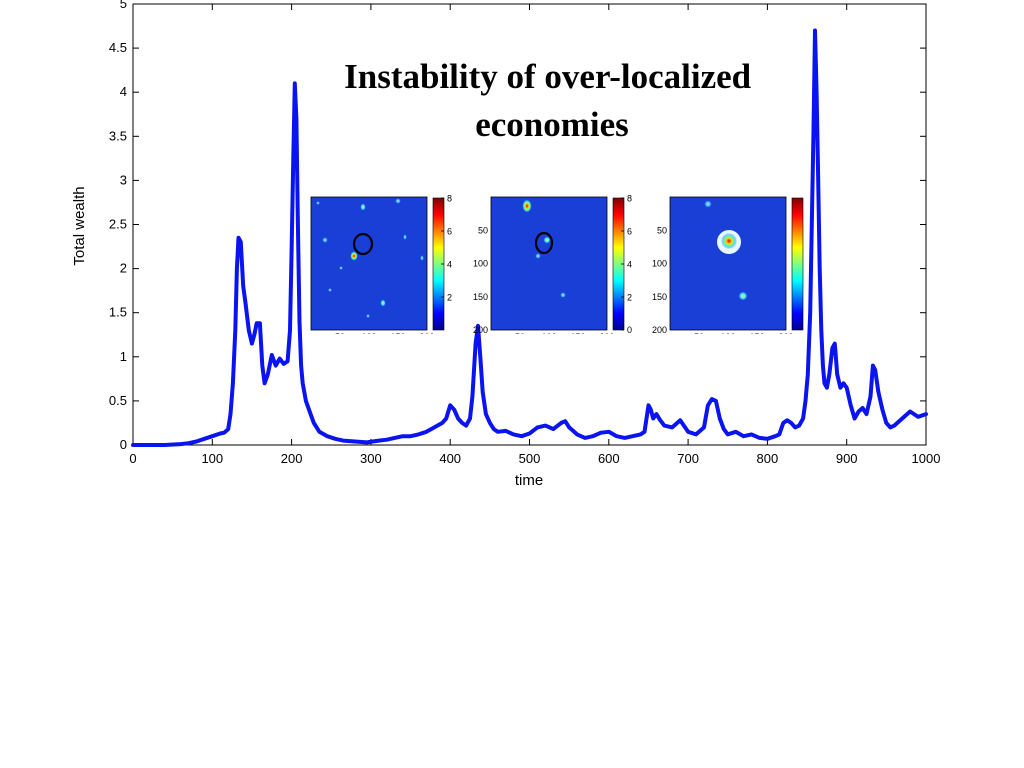  I want to click on x-tick-label: 800, so click(768, 458).